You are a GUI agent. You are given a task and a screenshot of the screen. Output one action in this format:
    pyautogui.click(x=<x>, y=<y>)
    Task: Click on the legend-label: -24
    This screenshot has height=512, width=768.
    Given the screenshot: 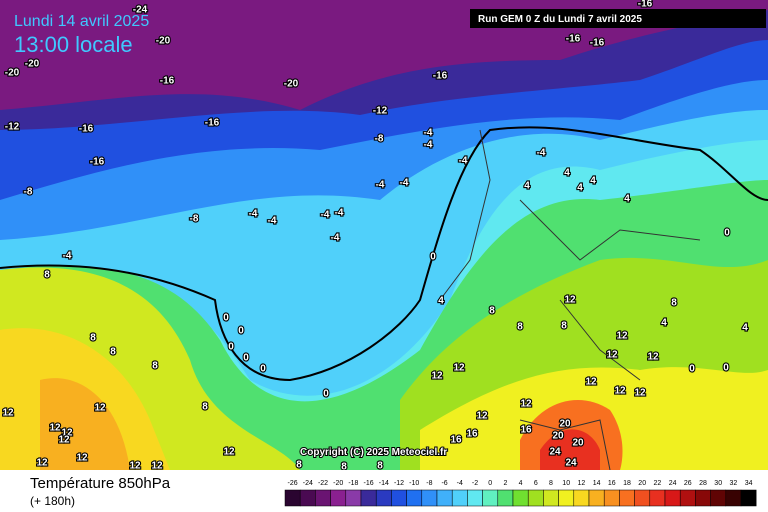 What is the action you would take?
    pyautogui.click(x=308, y=483)
    